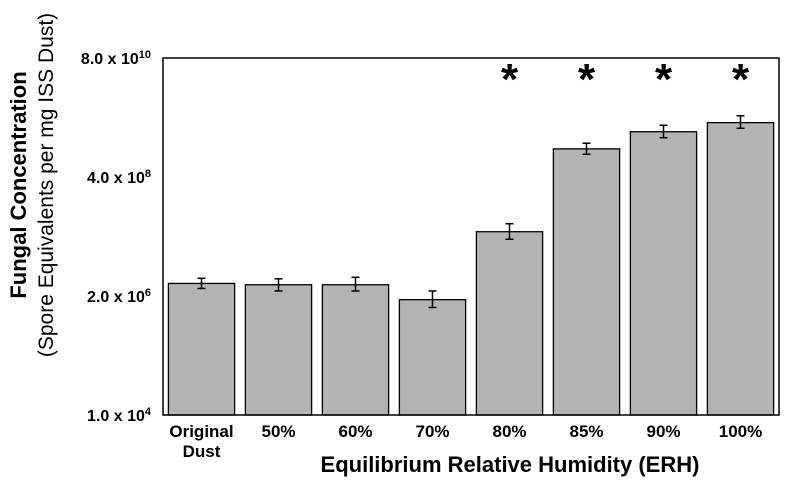 The image size is (786, 480). Describe the element at coordinates (119, 177) in the screenshot. I see `y-tick-label: 4.0 x 108` at that location.